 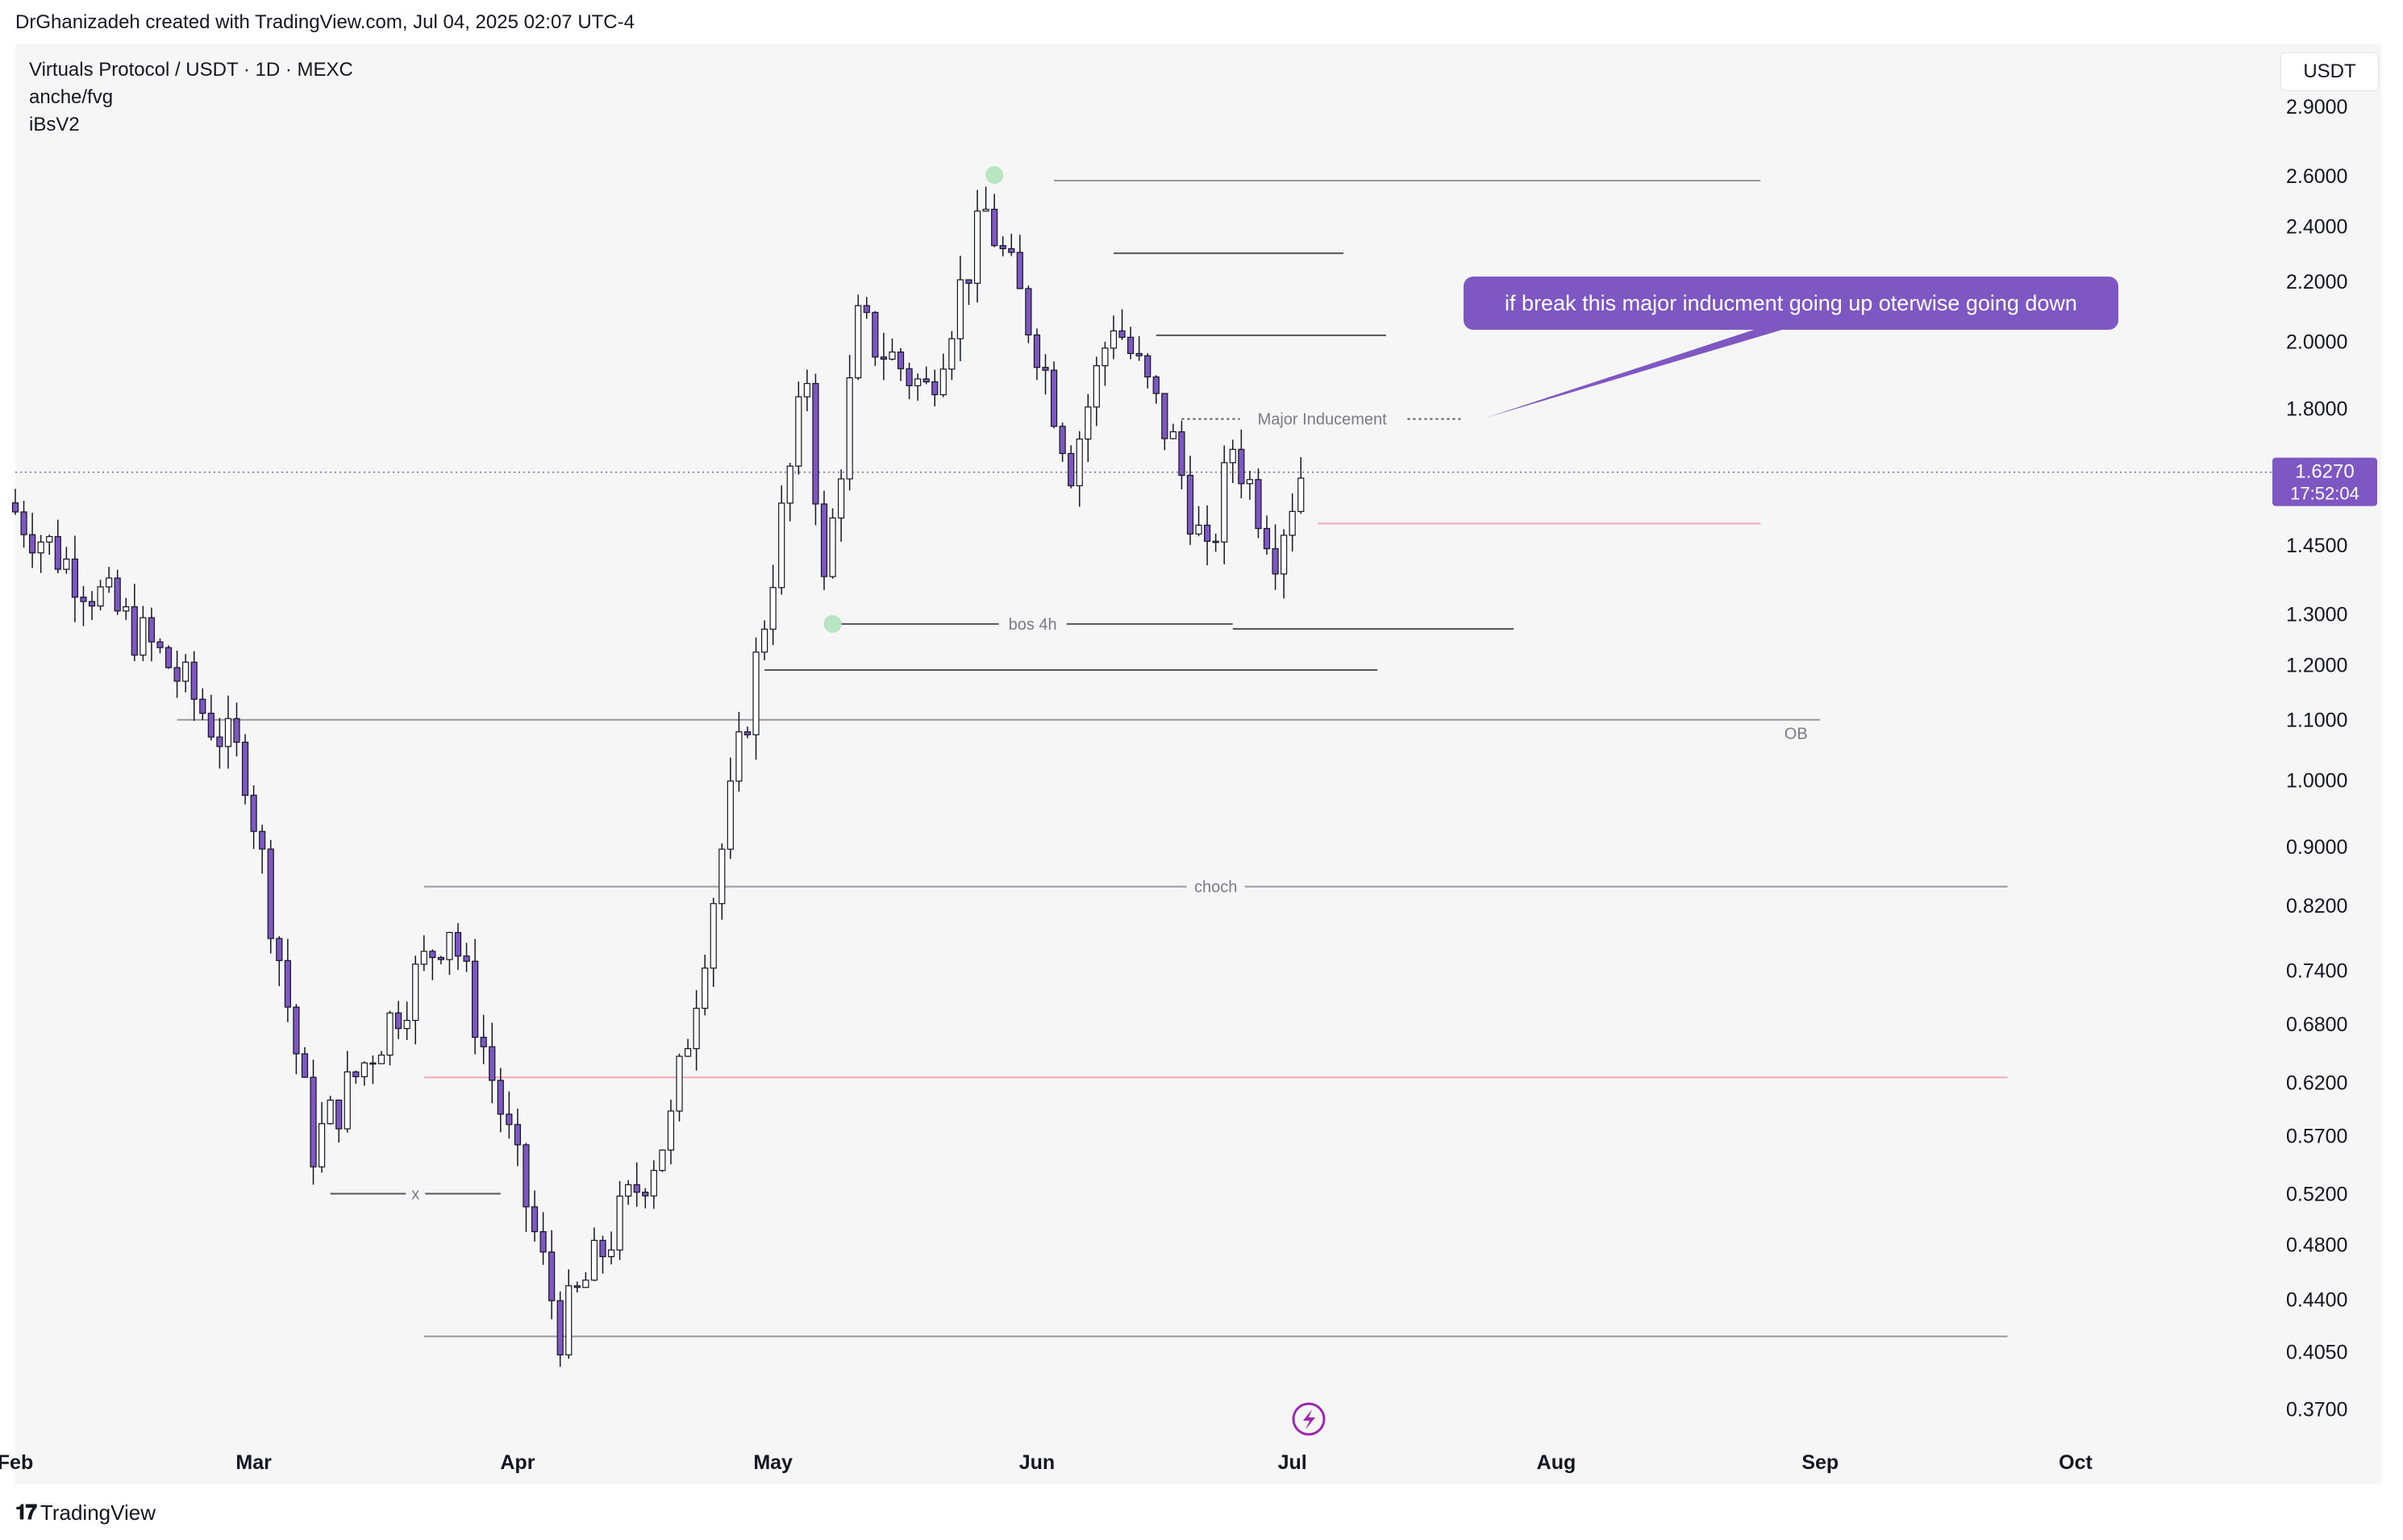 I want to click on lightning-icon, so click(x=1309, y=1419).